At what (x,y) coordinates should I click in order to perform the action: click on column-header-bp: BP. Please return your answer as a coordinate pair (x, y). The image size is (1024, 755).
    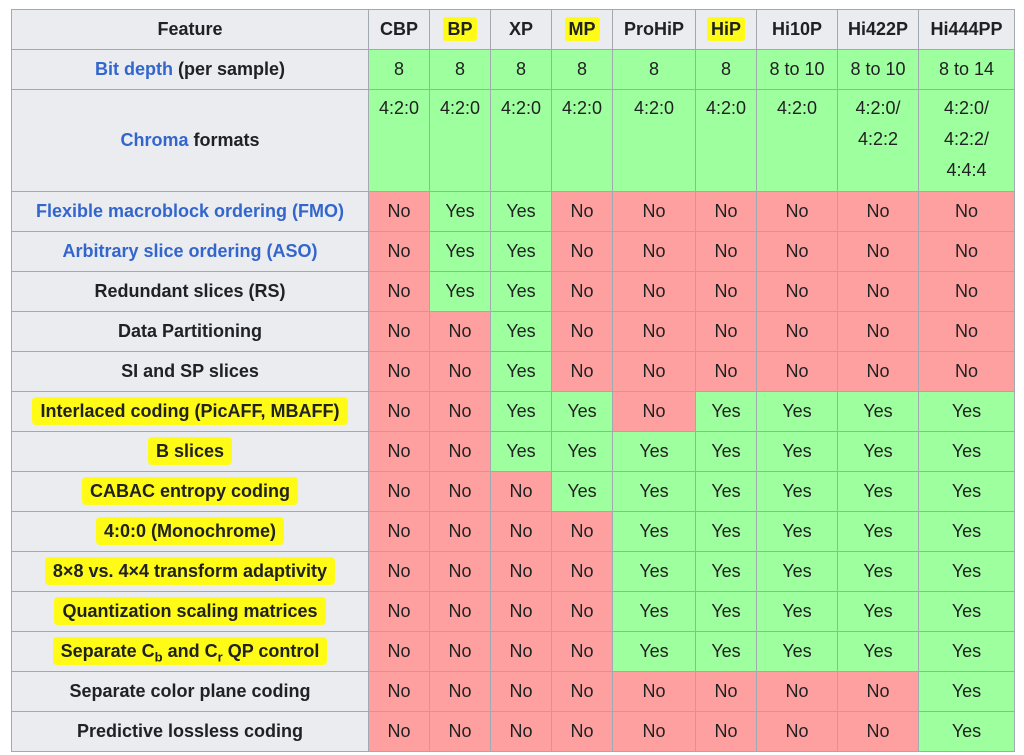
    Looking at the image, I should click on (460, 29).